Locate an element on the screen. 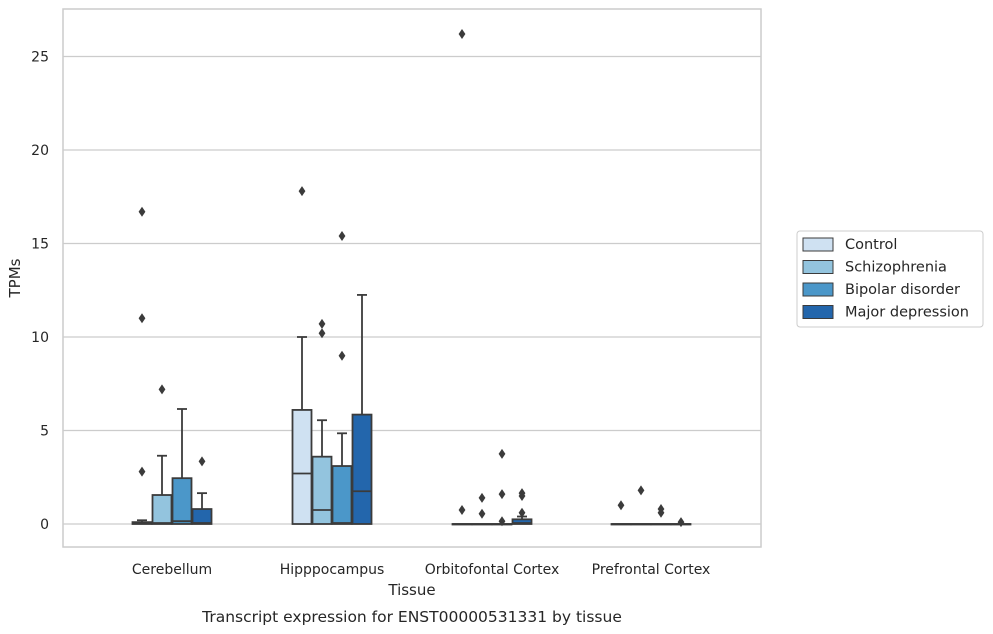 The height and width of the screenshot is (634, 993). x-tick-label: Hipppocampus is located at coordinates (332, 570).